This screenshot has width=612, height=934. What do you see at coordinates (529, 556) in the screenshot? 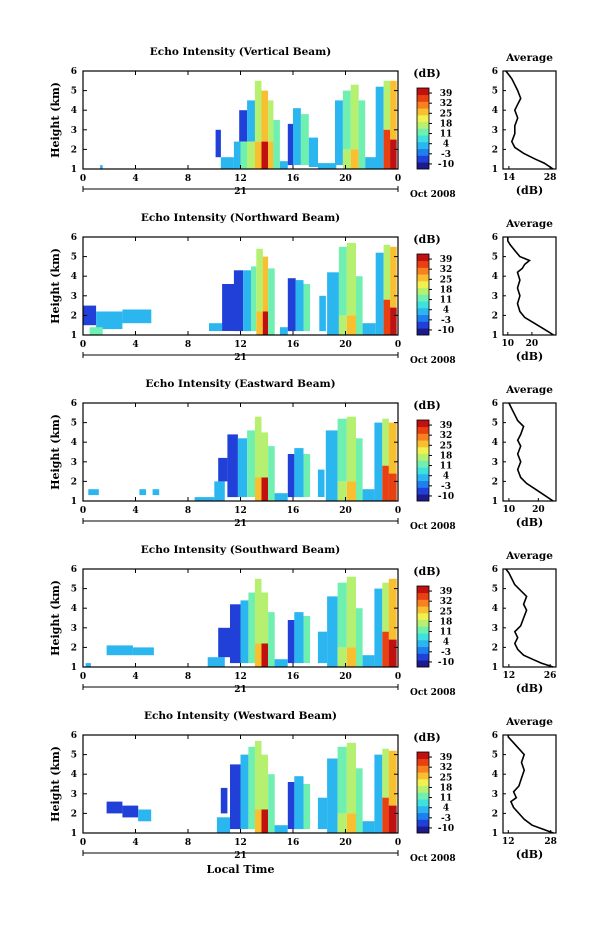
I see `profile-title: Average` at bounding box center [529, 556].